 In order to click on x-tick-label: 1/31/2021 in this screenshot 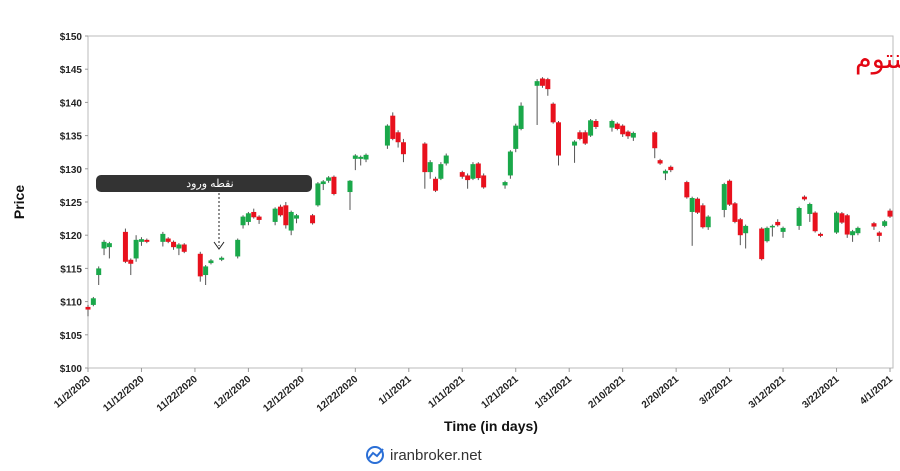, I will do `click(553, 392)`.